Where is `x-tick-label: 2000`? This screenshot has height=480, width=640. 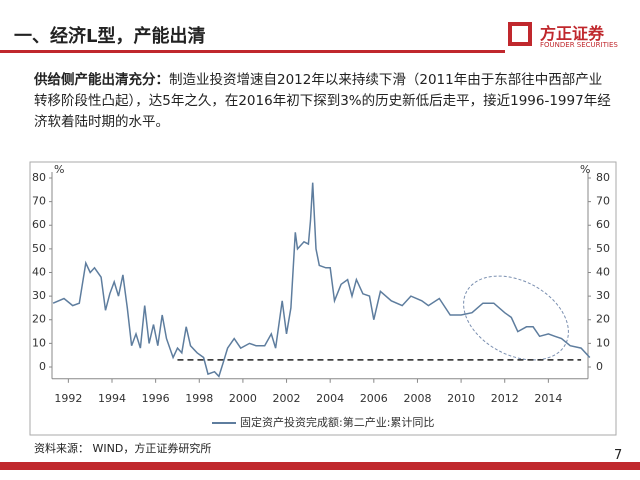 x-tick-label: 2000 is located at coordinates (243, 398).